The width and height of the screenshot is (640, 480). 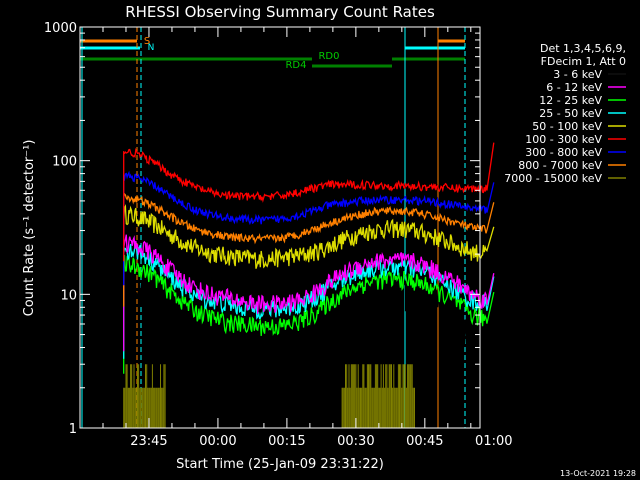 I want to click on series-line-25-50-kev, so click(x=309, y=301).